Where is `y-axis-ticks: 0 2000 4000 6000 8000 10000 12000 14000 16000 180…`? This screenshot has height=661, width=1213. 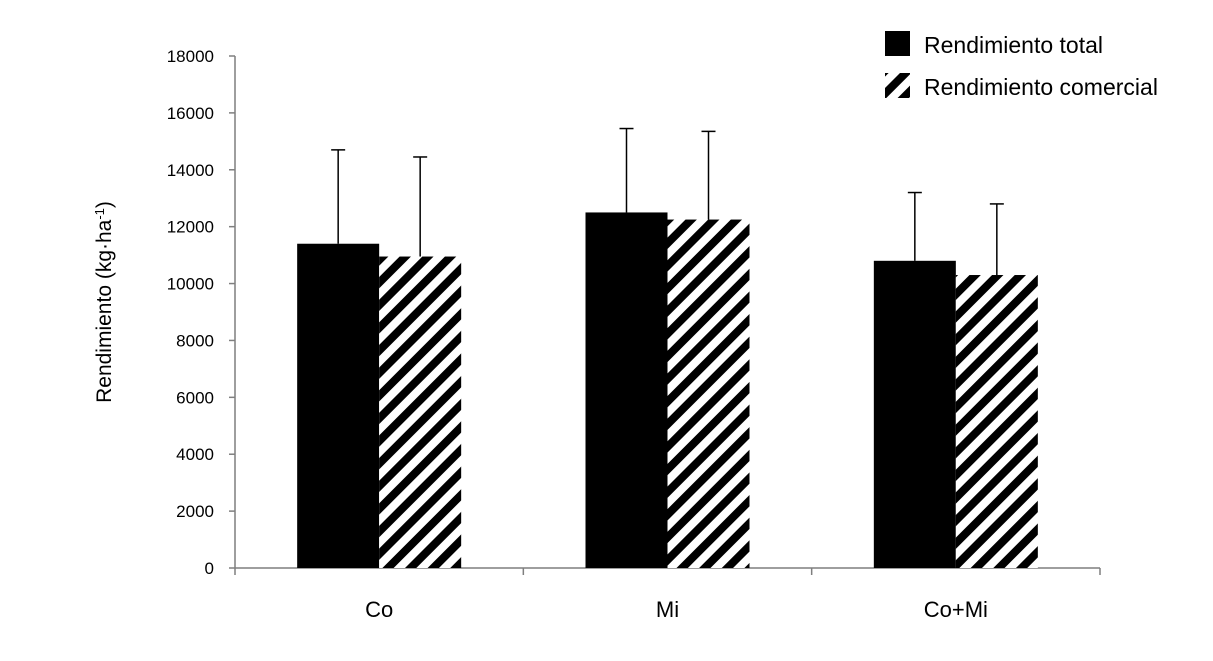 y-axis-ticks: 0 2000 4000 6000 8000 10000 12000 14000 16000 180… is located at coordinates (201, 312).